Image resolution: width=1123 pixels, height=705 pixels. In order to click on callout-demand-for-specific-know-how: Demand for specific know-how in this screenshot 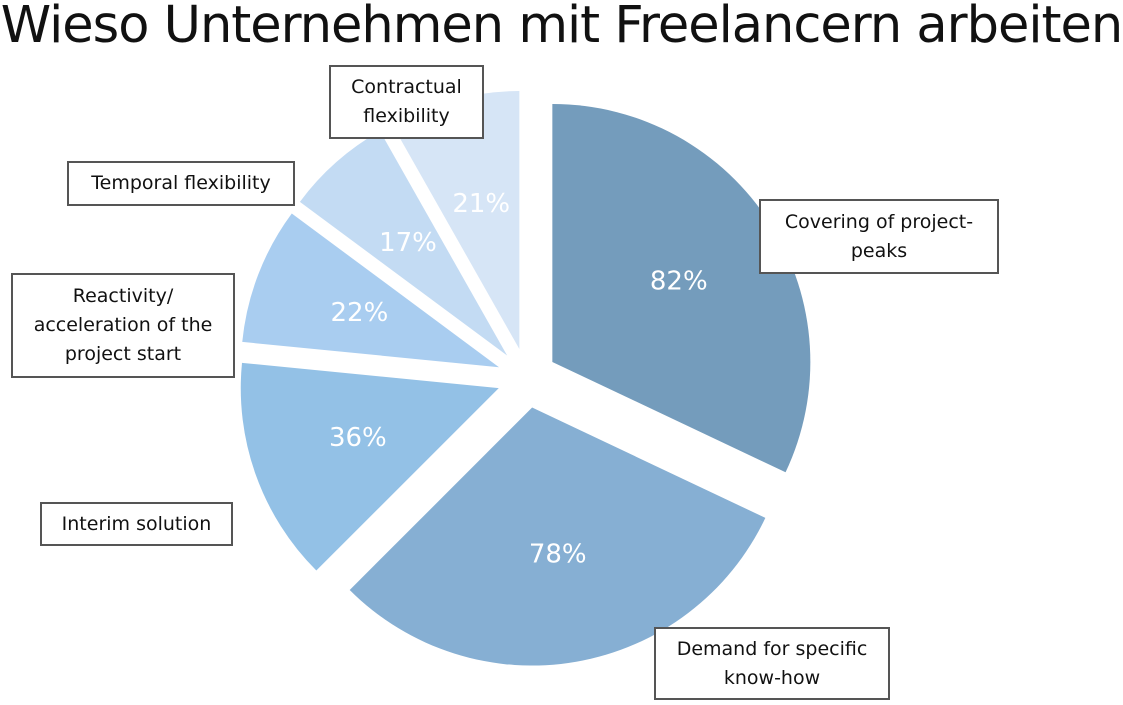, I will do `click(772, 663)`.